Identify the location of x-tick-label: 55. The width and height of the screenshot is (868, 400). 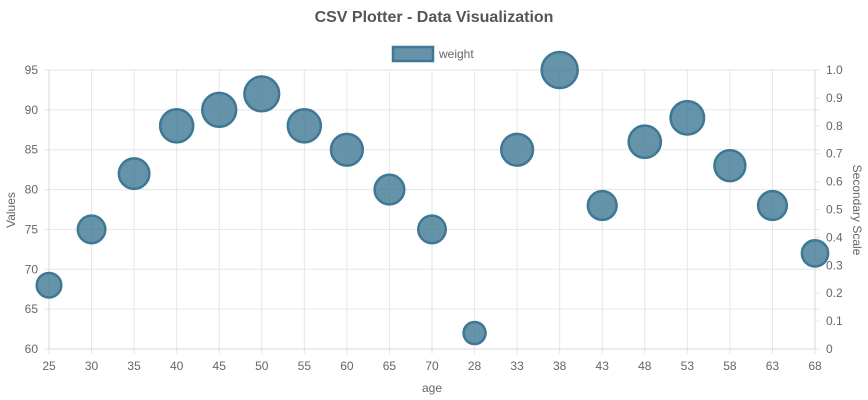
(305, 366).